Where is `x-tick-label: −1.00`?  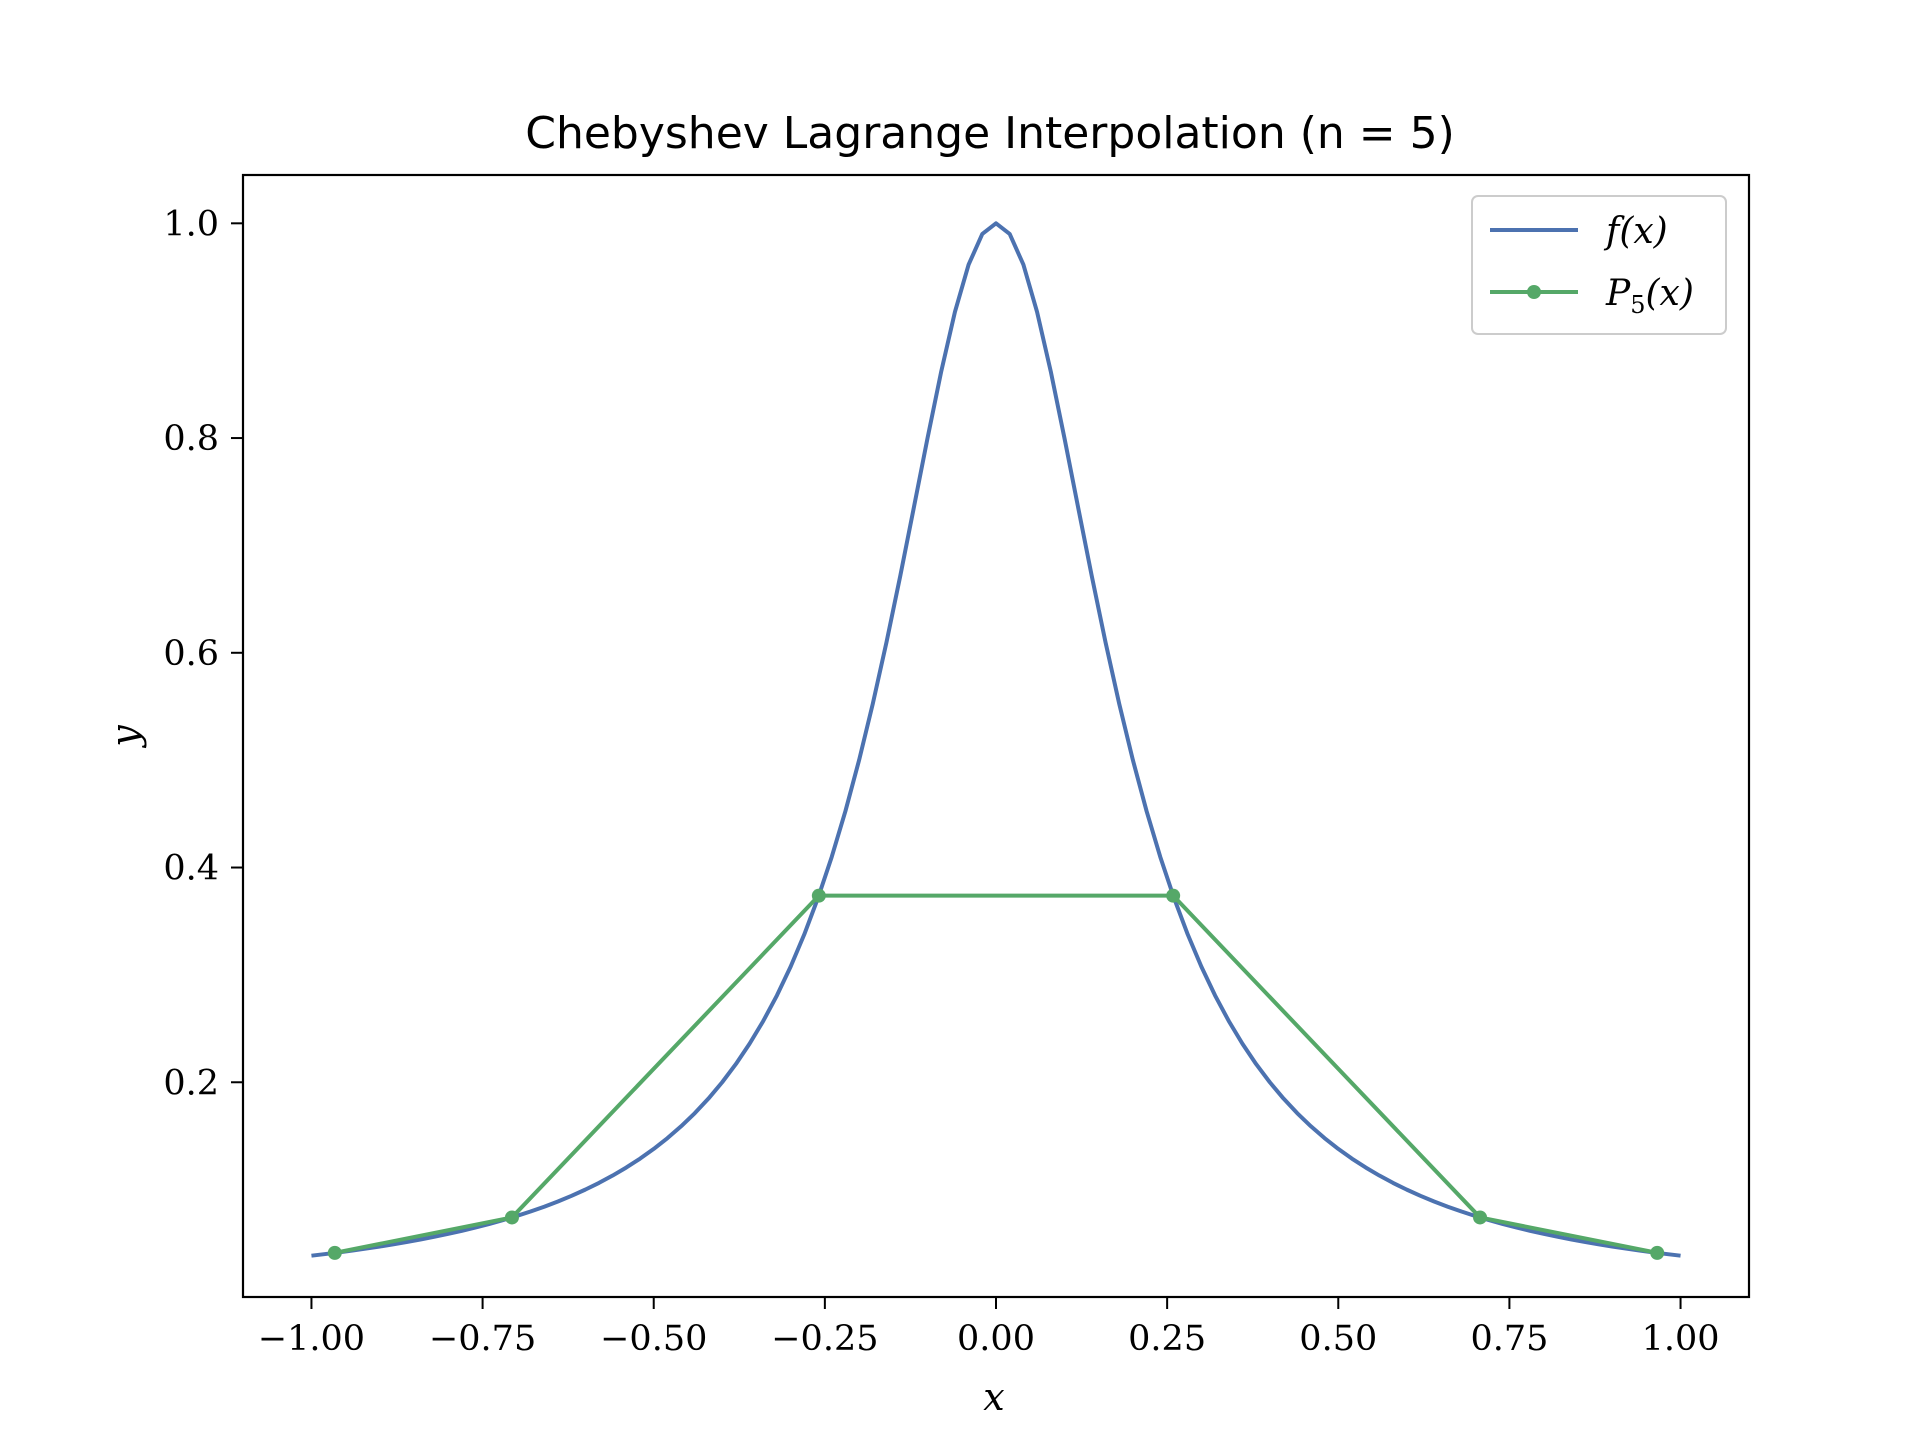 x-tick-label: −1.00 is located at coordinates (311, 1339).